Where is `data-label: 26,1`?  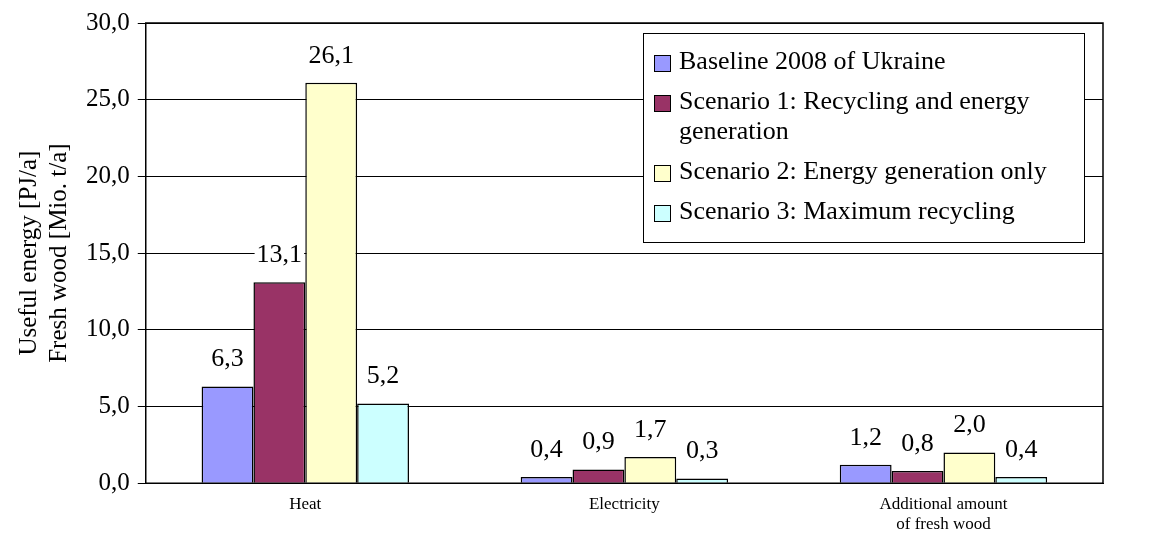
data-label: 26,1 is located at coordinates (331, 54).